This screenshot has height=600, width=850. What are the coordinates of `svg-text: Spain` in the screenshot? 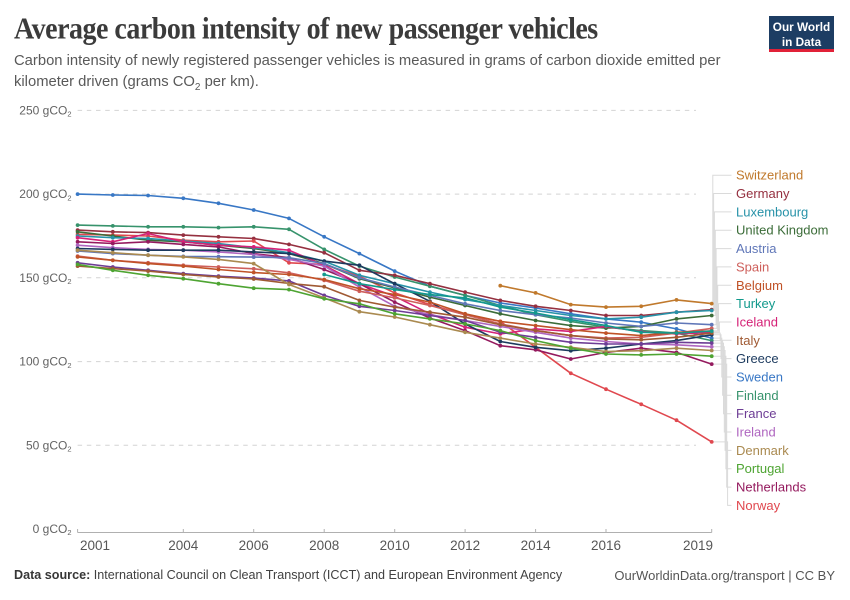 It's located at (752, 266).